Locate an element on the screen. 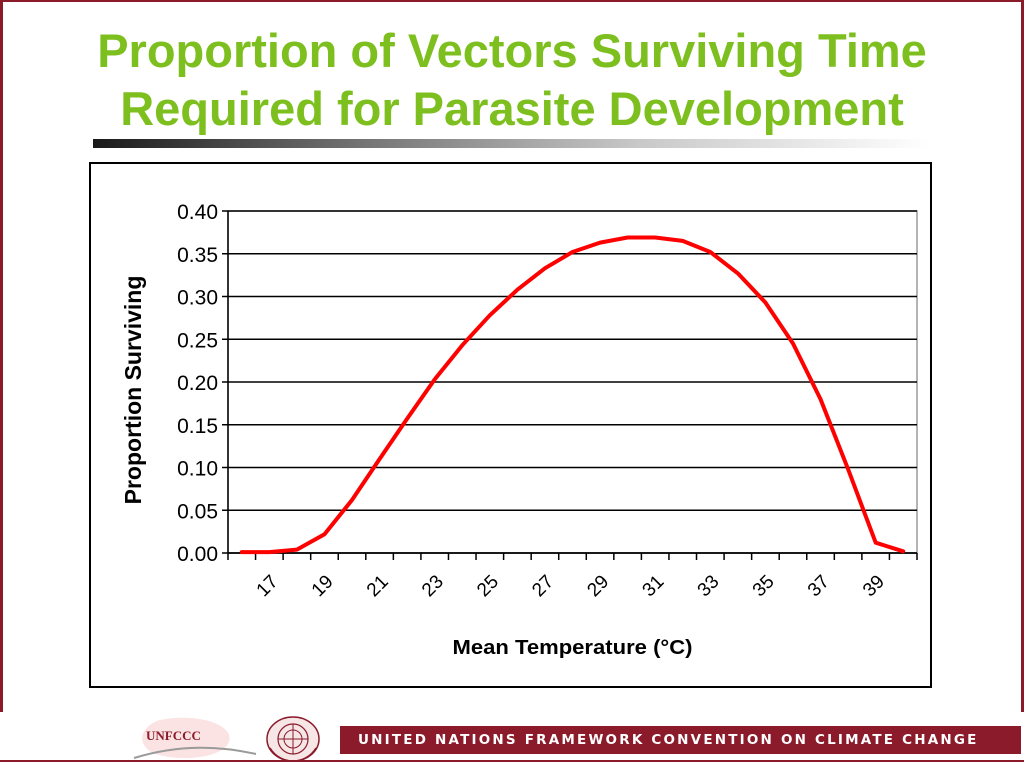  y-tick-label: 0.35 is located at coordinates (197, 255).